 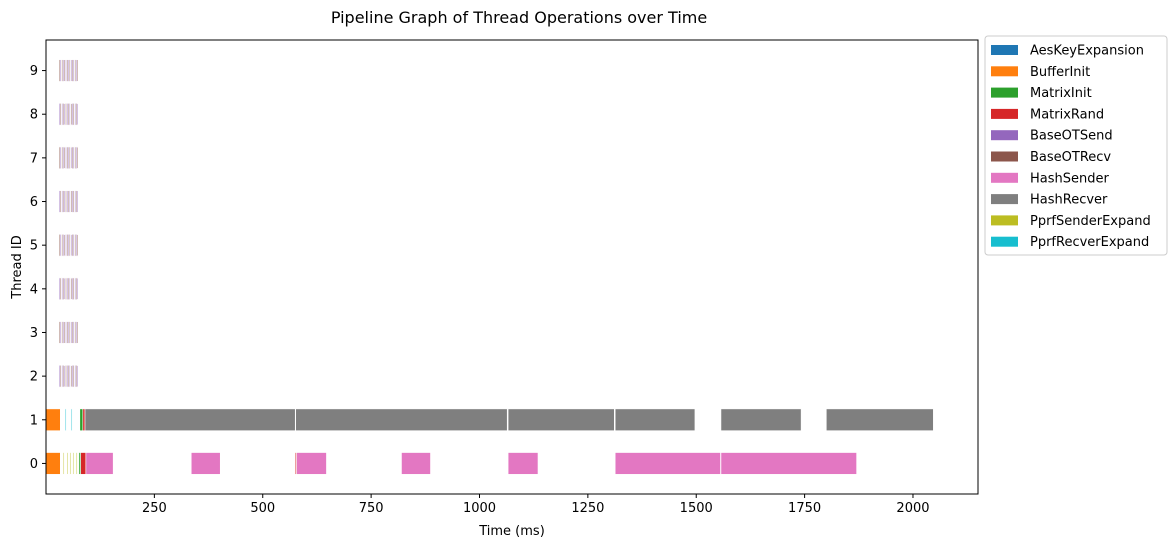 I want to click on bar-baseotsend-t4-strip6, so click(x=67, y=289).